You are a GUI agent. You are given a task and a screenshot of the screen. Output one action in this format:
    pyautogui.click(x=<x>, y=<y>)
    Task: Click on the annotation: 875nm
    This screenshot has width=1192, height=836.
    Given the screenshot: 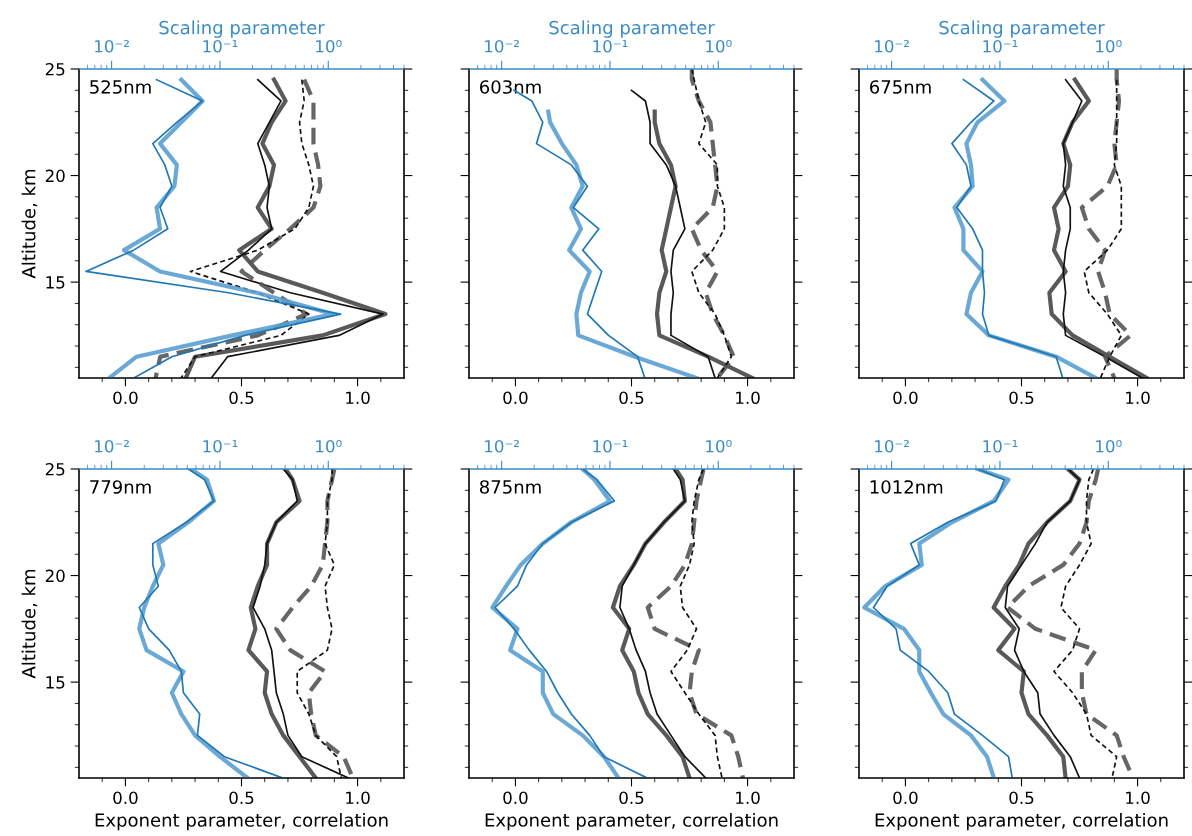 What is the action you would take?
    pyautogui.click(x=510, y=487)
    